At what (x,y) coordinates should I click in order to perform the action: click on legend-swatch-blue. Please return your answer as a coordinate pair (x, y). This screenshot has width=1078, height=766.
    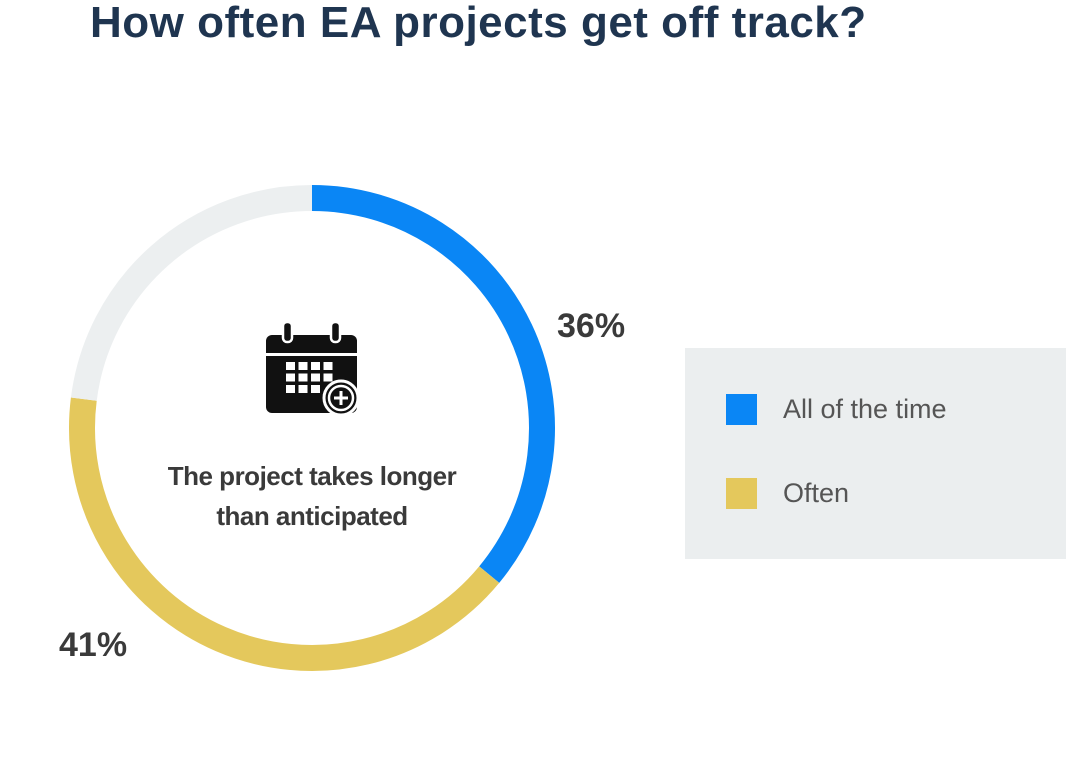
    Looking at the image, I should click on (741, 409).